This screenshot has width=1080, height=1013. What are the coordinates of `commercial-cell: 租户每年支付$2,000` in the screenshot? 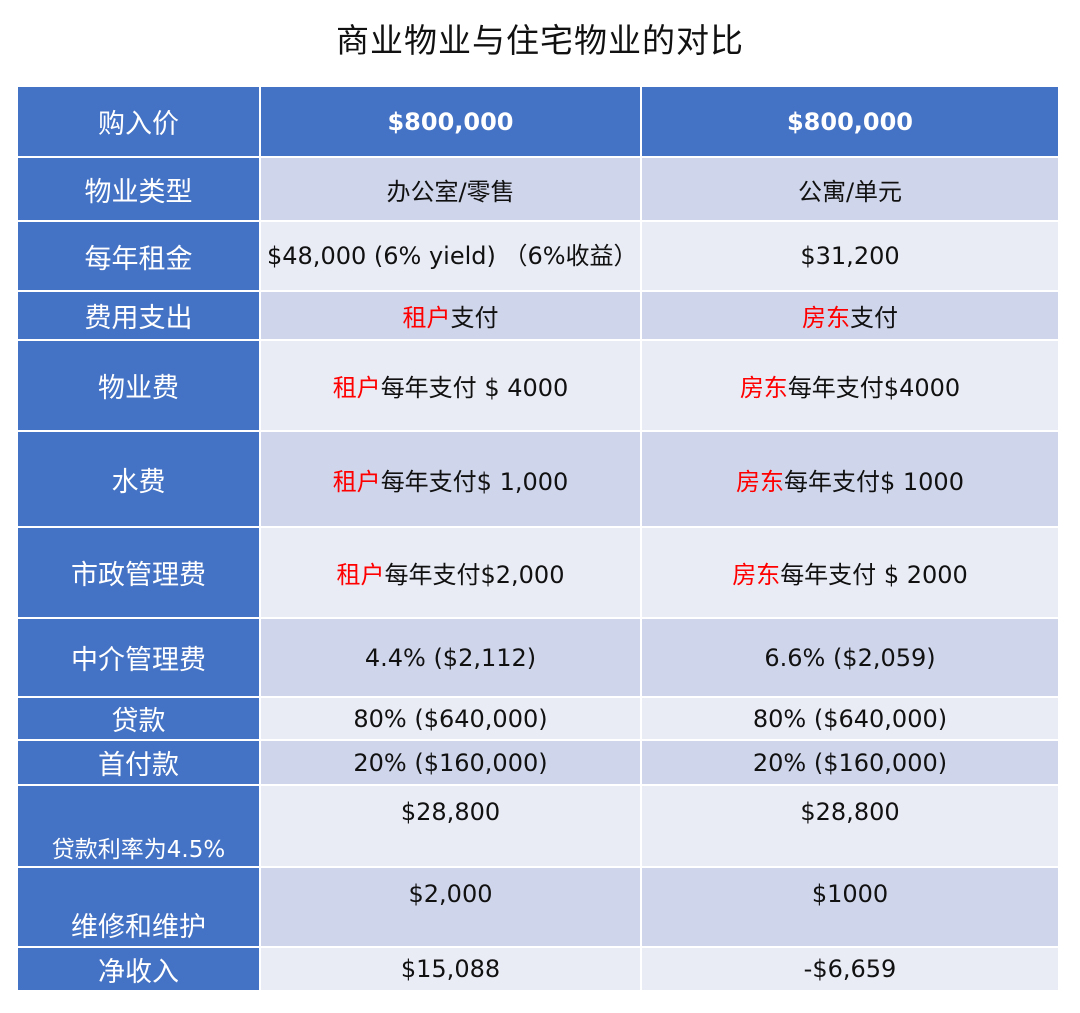 It's located at (450, 572).